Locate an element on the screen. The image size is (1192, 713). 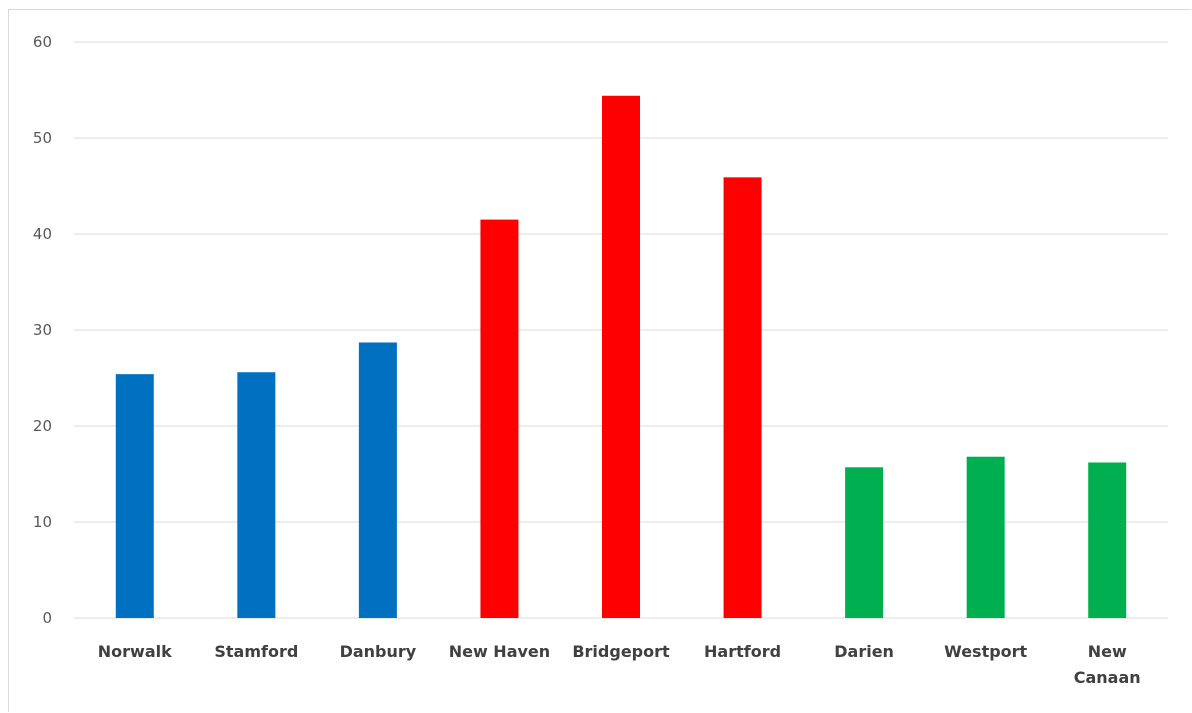
bar-westport is located at coordinates (985, 537).